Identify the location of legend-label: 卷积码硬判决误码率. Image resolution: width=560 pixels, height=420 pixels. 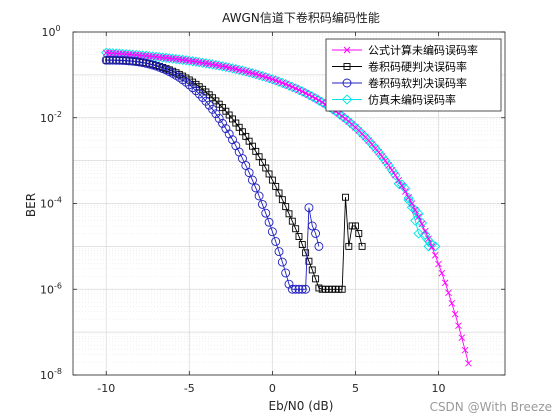
(417, 67).